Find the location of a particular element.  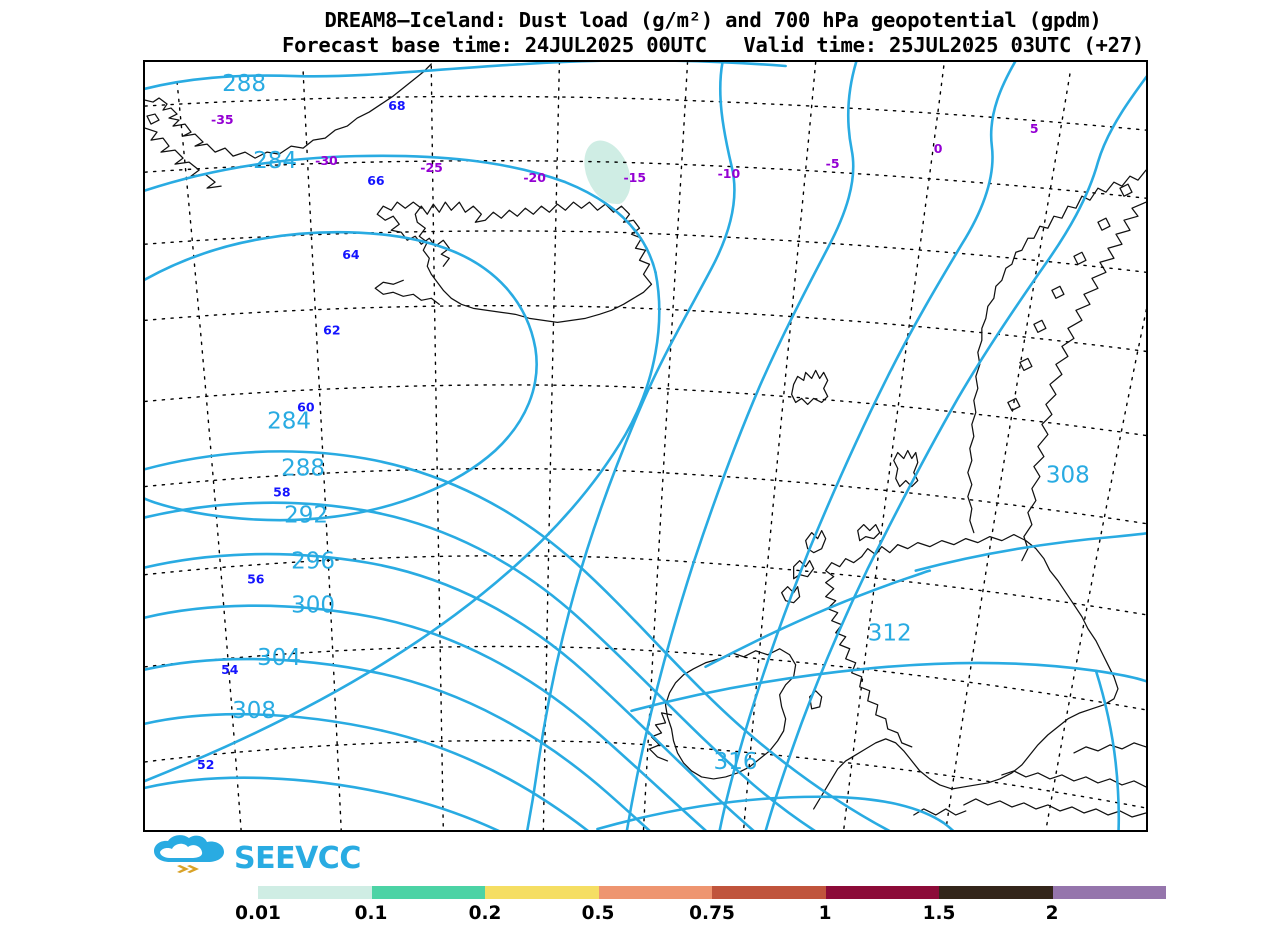

colorbar-tick-4: 0.75 is located at coordinates (712, 913).